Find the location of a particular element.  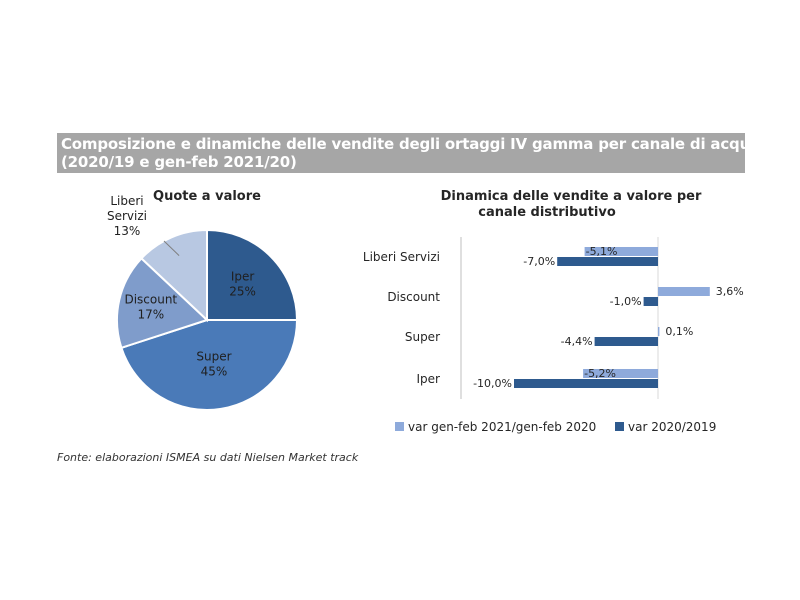

bar-s2021-iper is located at coordinates (620, 373).